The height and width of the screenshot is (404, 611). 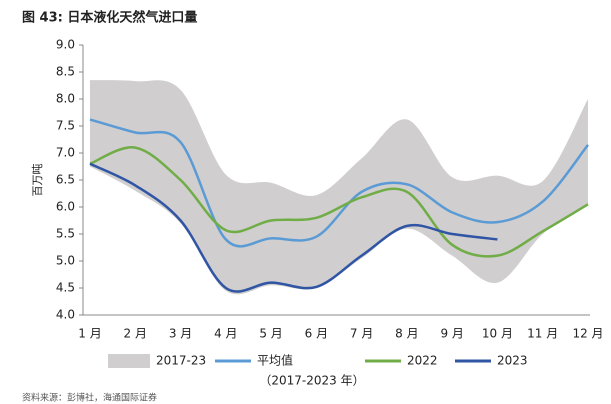 What do you see at coordinates (181, 361) in the screenshot?
I see `legend-label: 2017-23` at bounding box center [181, 361].